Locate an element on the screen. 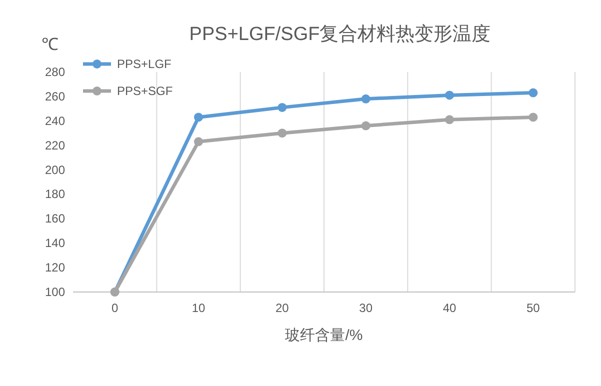  y-tick-label: 260 is located at coordinates (55, 96).